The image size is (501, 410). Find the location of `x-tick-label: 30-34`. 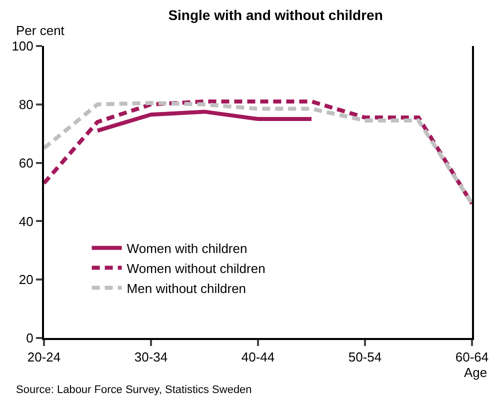

x-tick-label: 30-34 is located at coordinates (151, 357).